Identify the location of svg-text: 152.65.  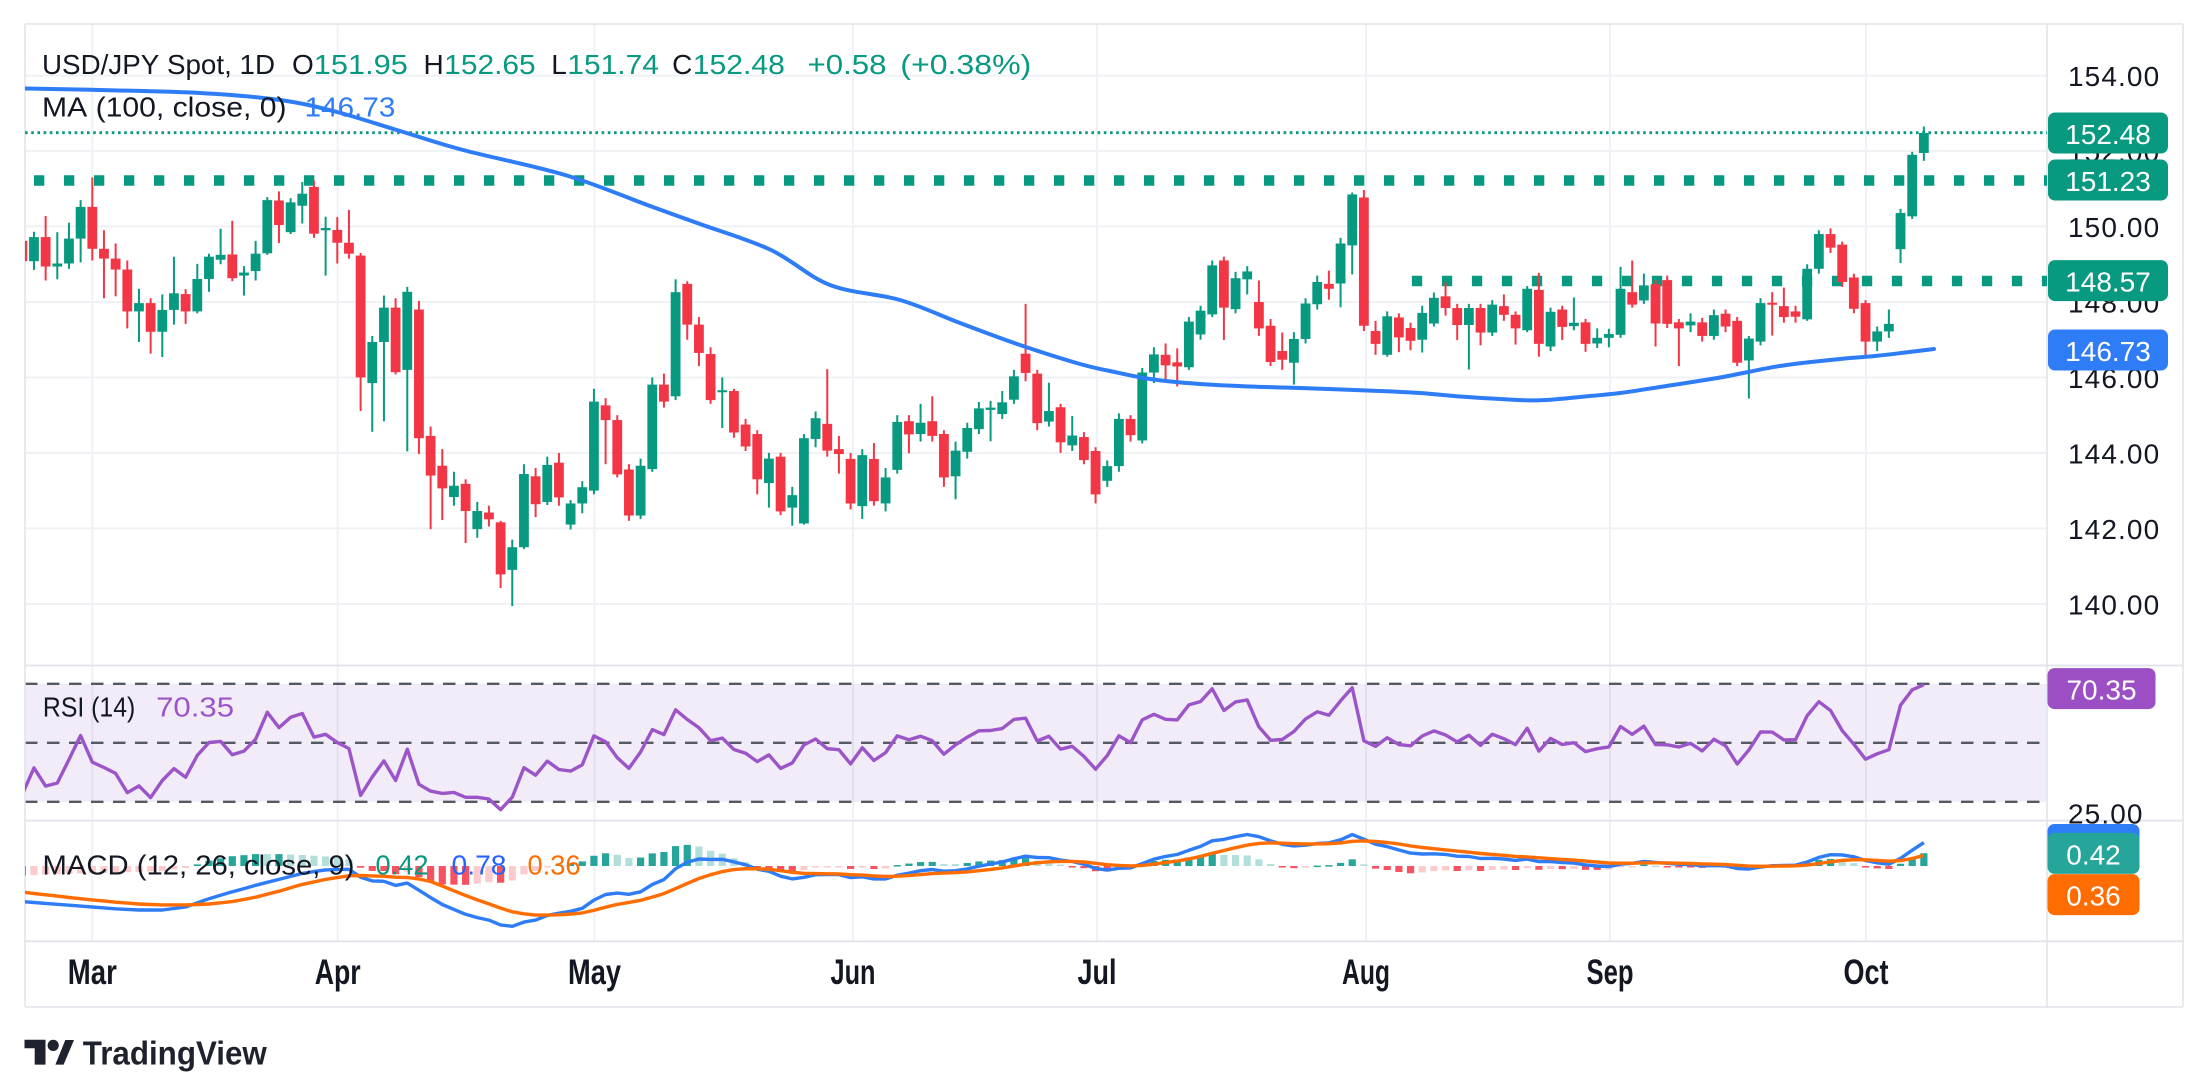
(490, 64).